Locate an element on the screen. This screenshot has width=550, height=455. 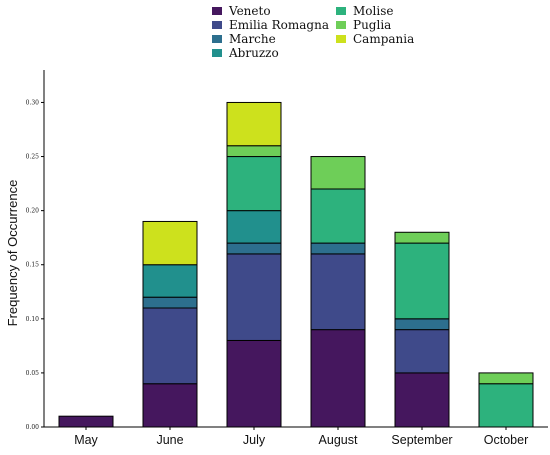
legend-label: Marche is located at coordinates (252, 39).